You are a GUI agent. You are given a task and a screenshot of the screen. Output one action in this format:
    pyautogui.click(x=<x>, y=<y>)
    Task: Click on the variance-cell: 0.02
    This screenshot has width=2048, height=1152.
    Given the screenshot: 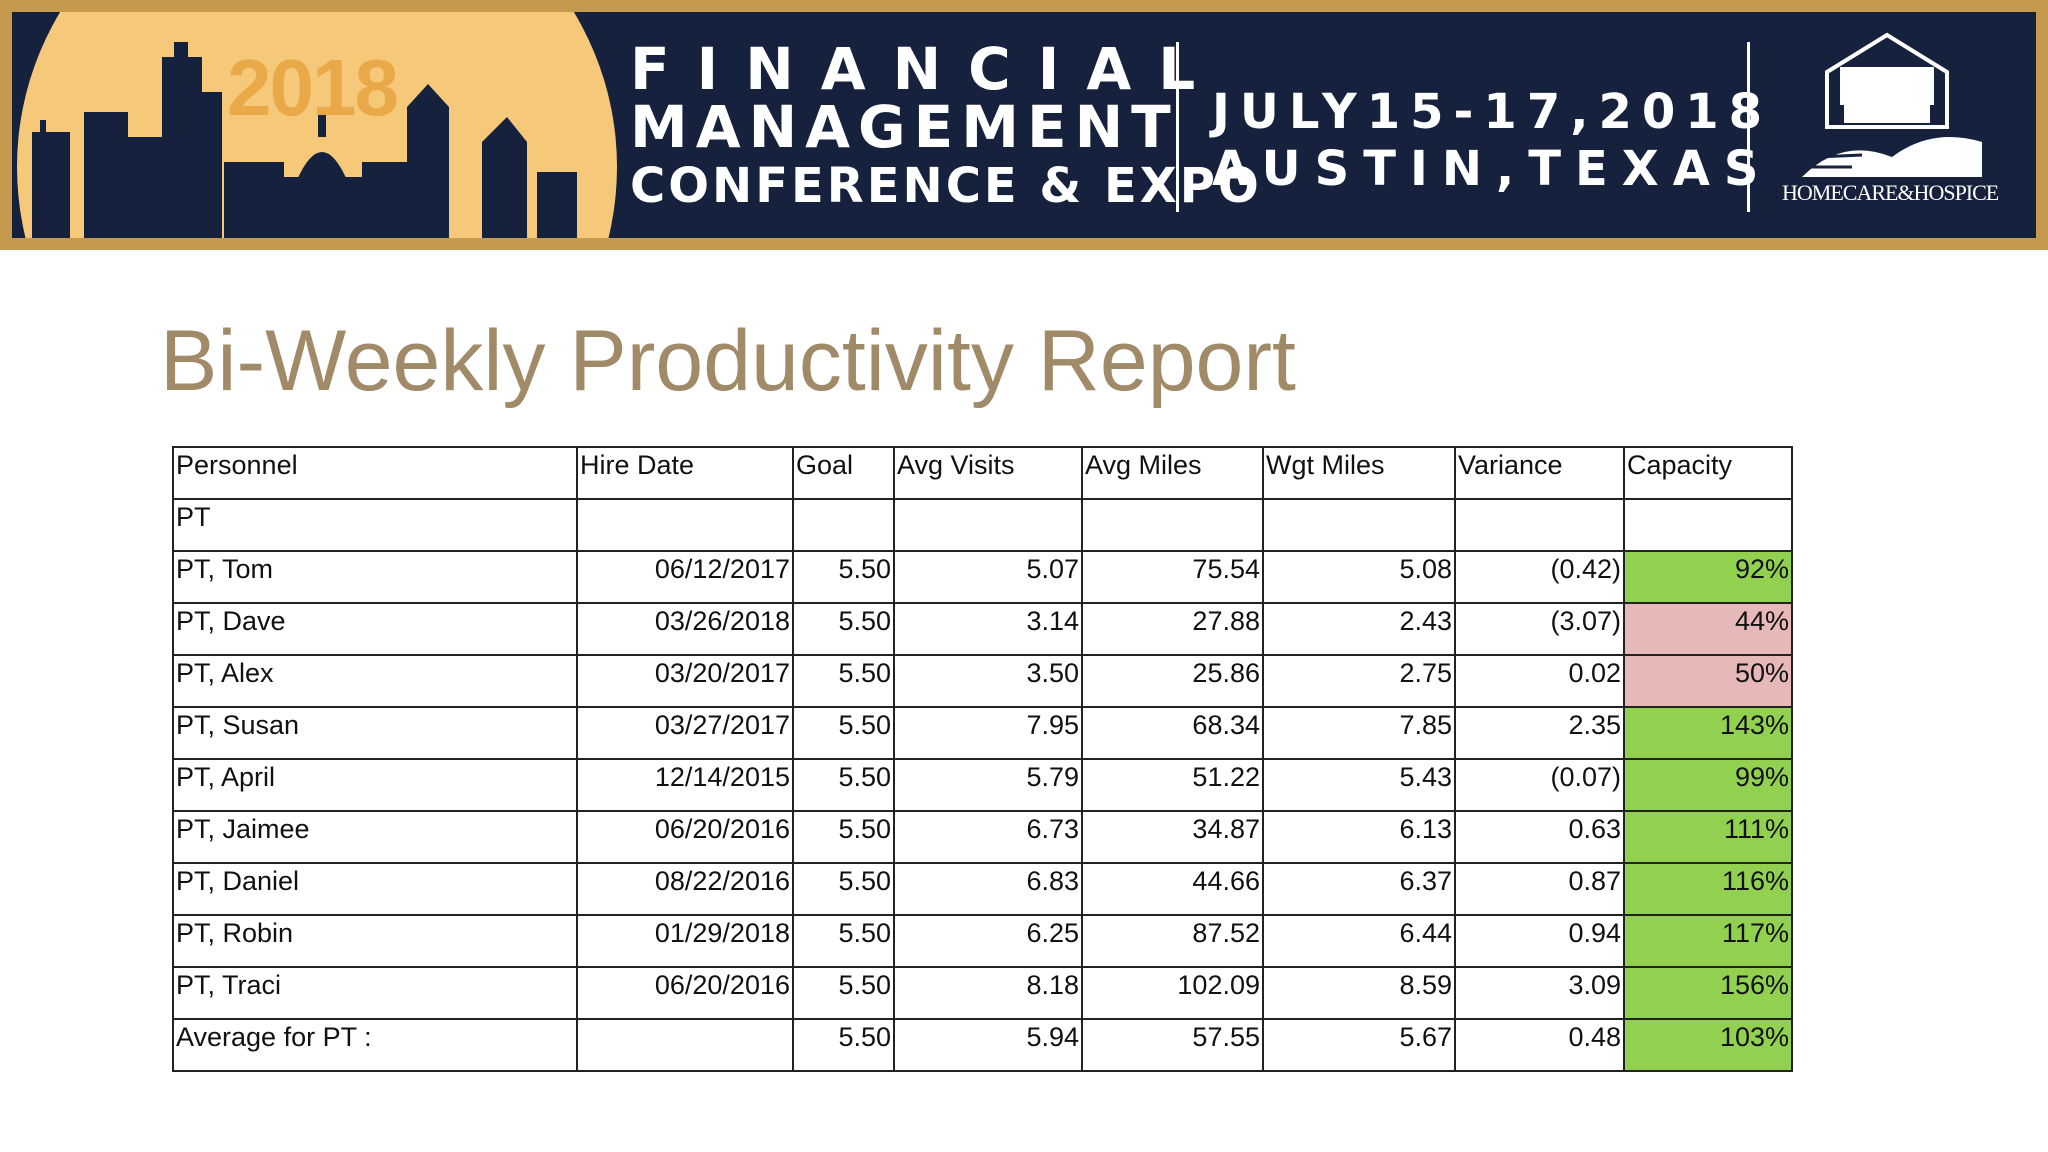 What is the action you would take?
    pyautogui.click(x=1539, y=681)
    